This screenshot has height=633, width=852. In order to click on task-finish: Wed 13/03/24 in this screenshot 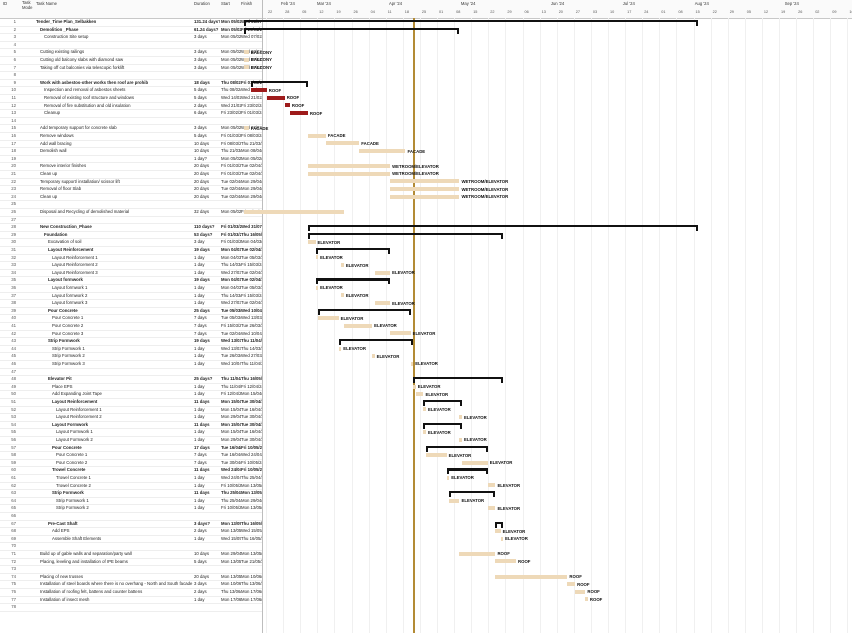, I will do `click(251, 318)`.